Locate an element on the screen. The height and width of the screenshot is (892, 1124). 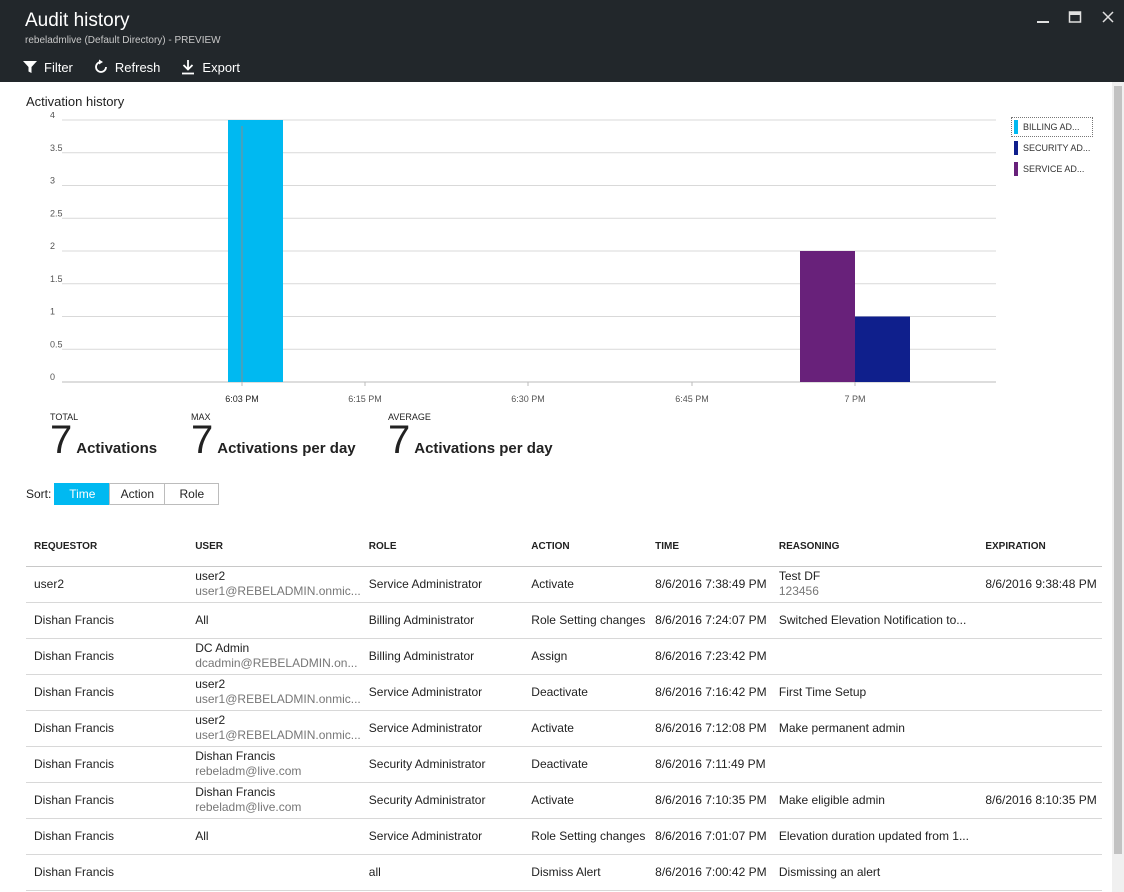
sort-role-button: Role is located at coordinates (192, 494).